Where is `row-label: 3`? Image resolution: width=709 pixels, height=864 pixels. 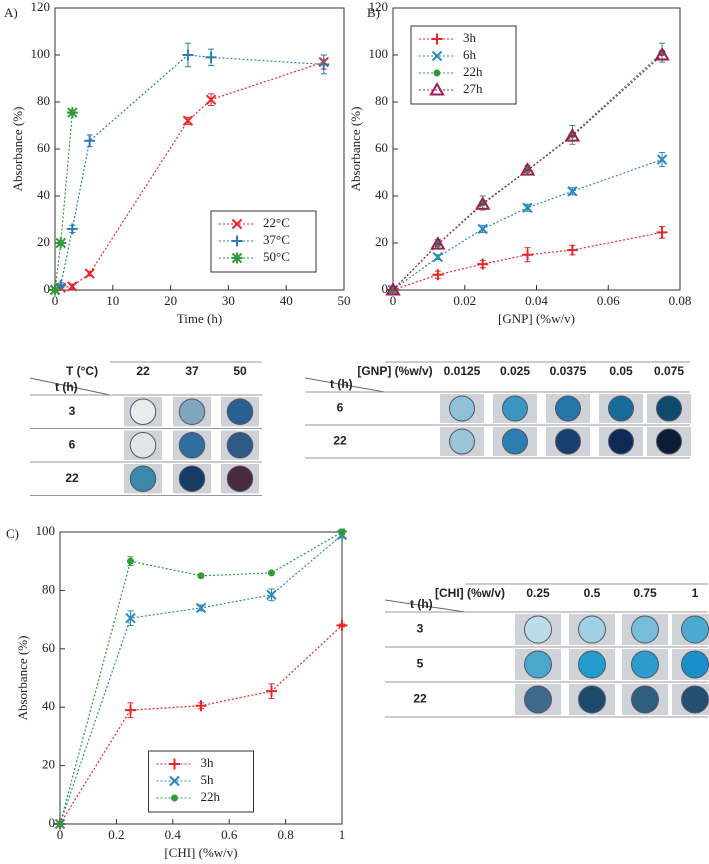
row-label: 3 is located at coordinates (72, 411).